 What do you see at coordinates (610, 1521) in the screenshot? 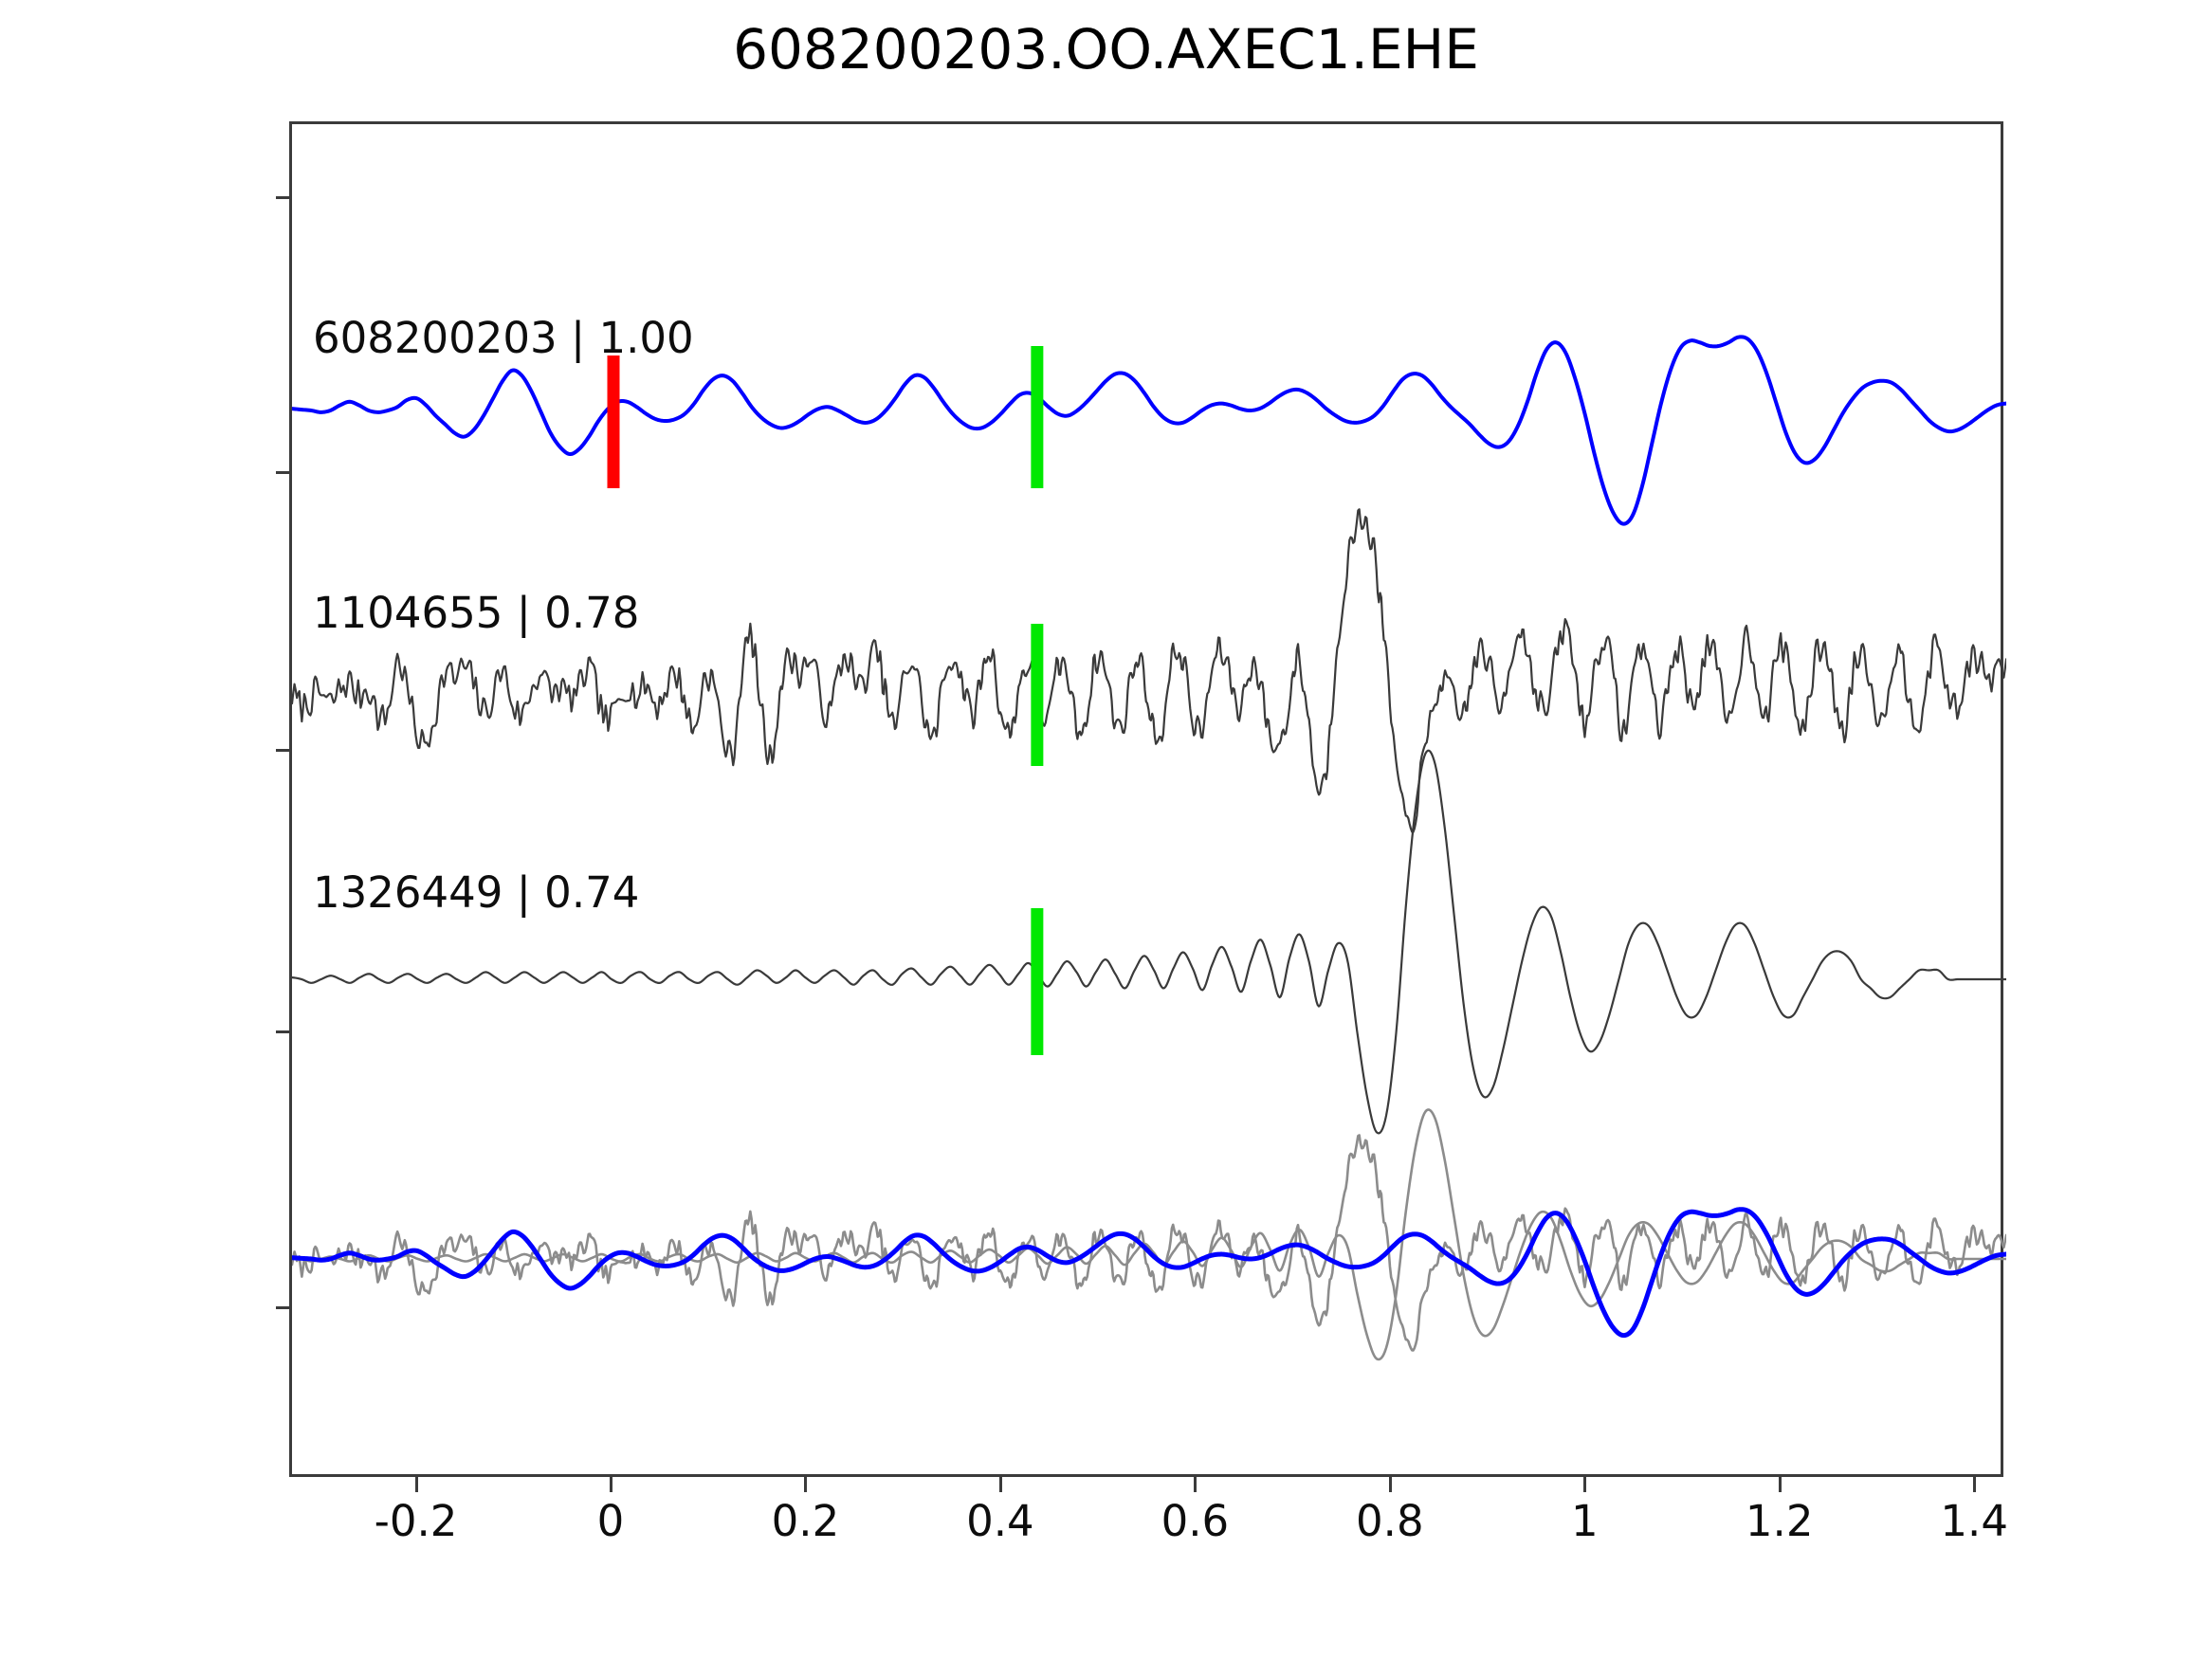
I see `x-tick-label: 0` at bounding box center [610, 1521].